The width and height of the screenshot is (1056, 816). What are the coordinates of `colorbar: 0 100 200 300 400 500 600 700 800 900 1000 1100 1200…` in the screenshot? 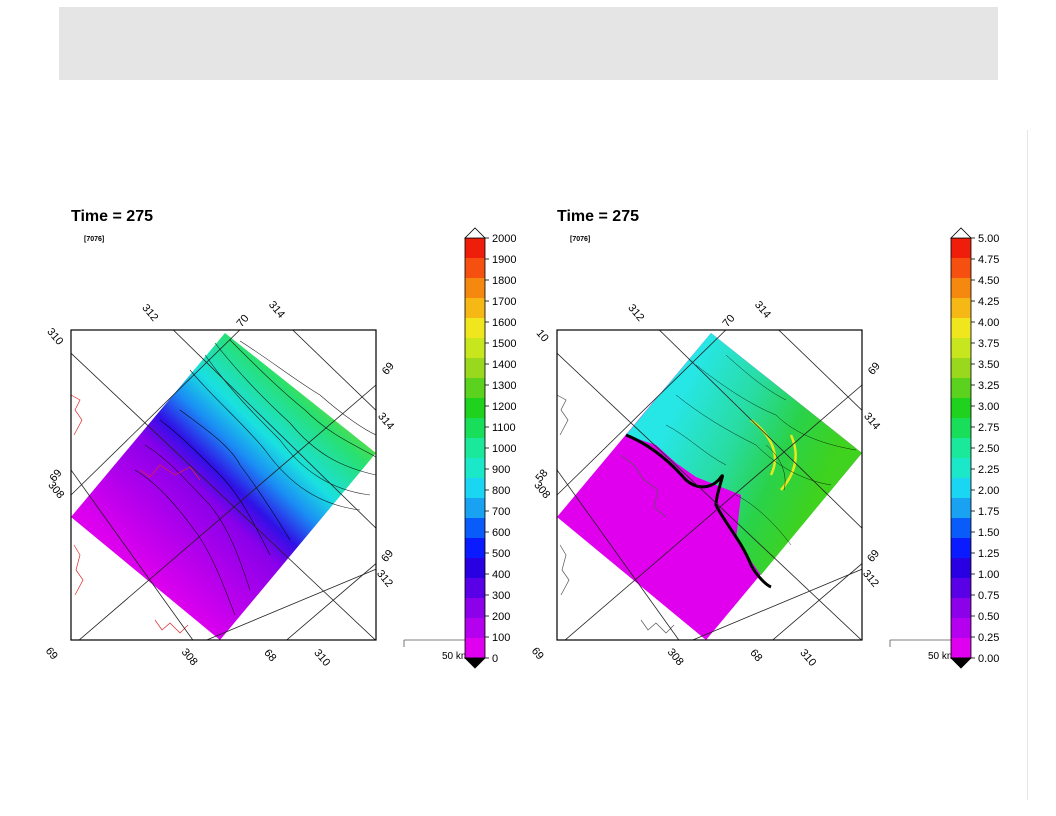 It's located at (490, 448).